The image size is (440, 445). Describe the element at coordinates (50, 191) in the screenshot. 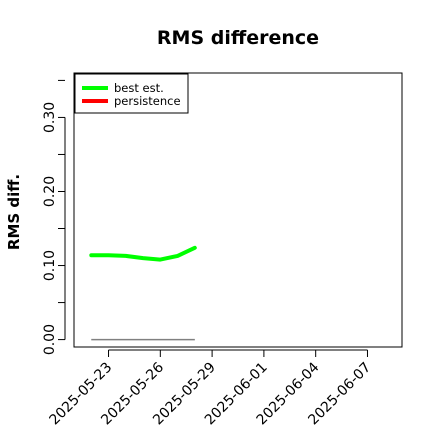

I see `y-tick-label: 0.20` at that location.